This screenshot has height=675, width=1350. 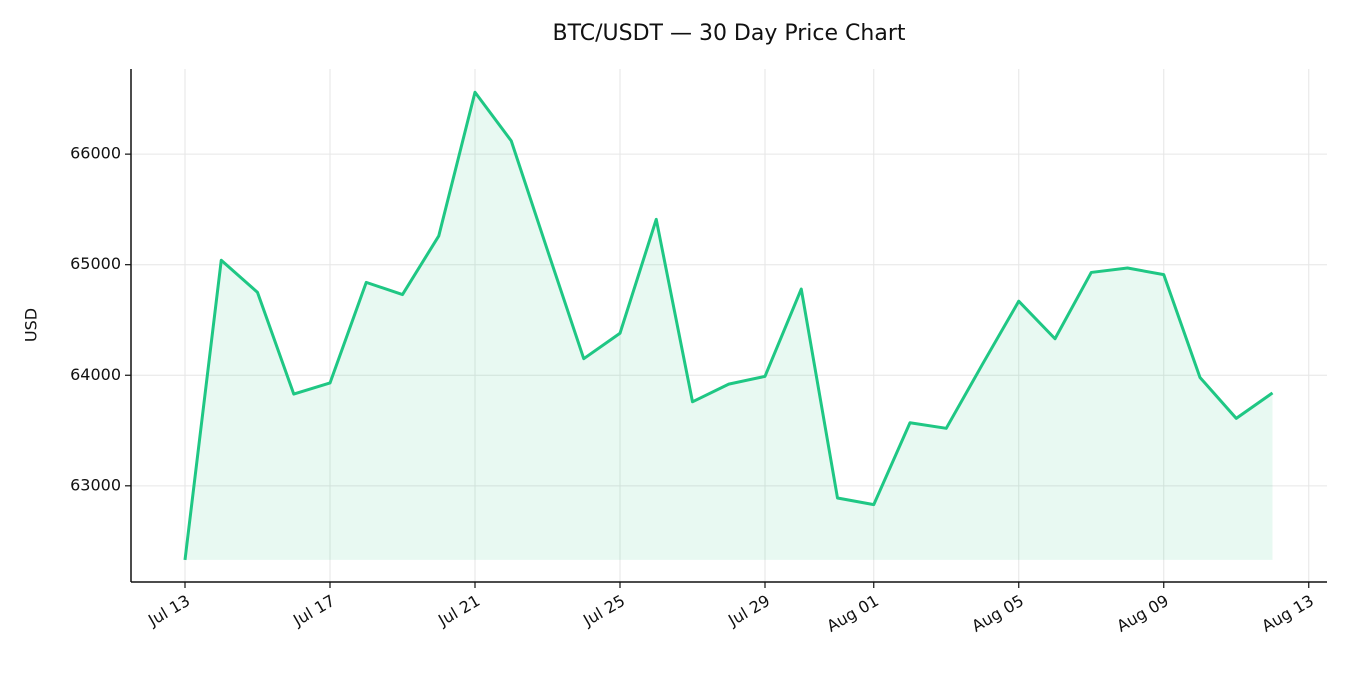 What do you see at coordinates (1142, 613) in the screenshot?
I see `x-tick-label: Aug 09` at bounding box center [1142, 613].